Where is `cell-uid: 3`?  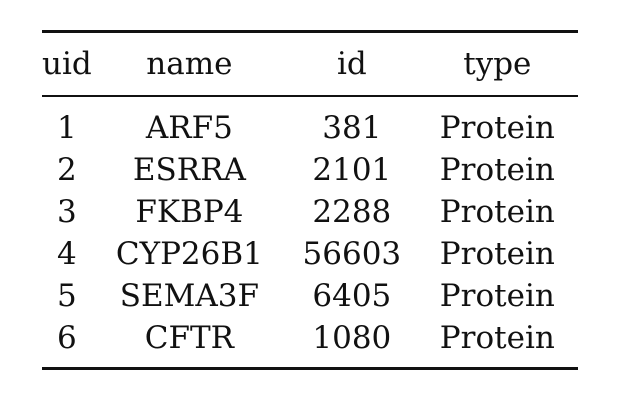 cell-uid: 3 is located at coordinates (67, 212).